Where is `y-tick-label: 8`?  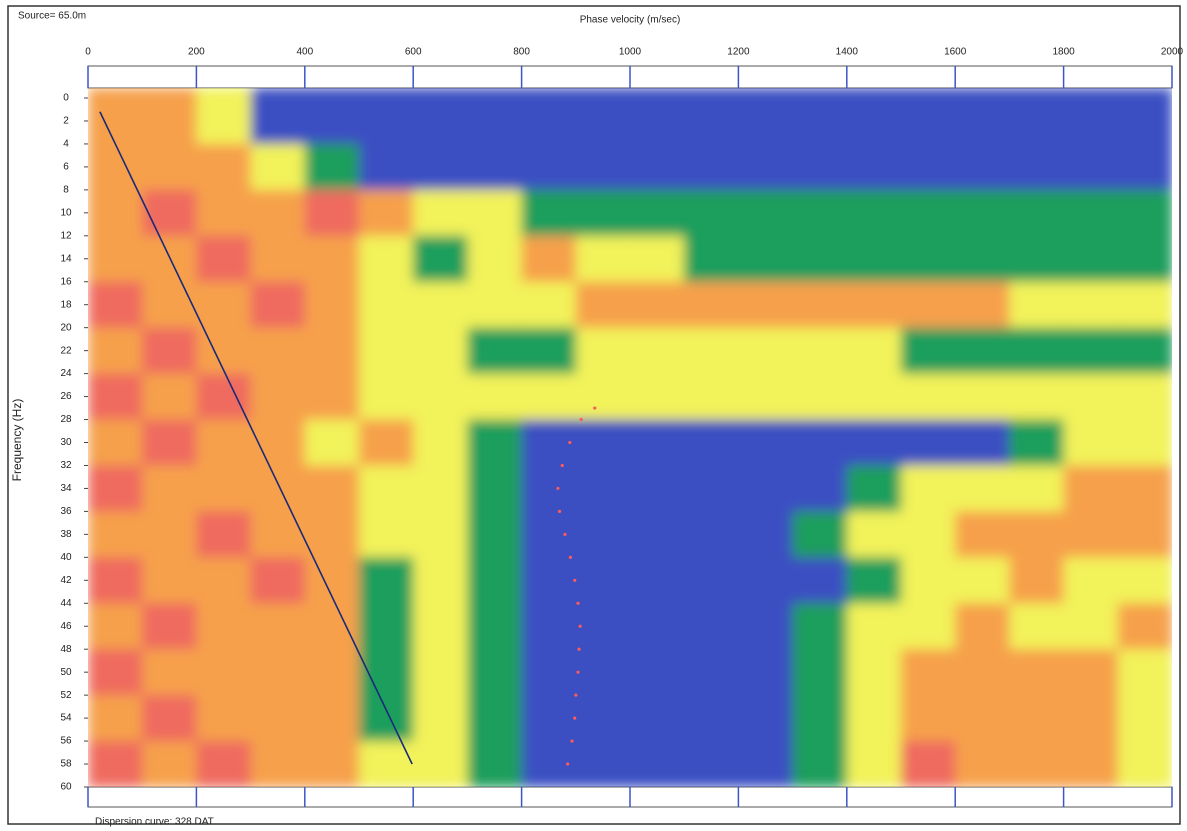 y-tick-label: 8 is located at coordinates (66, 190).